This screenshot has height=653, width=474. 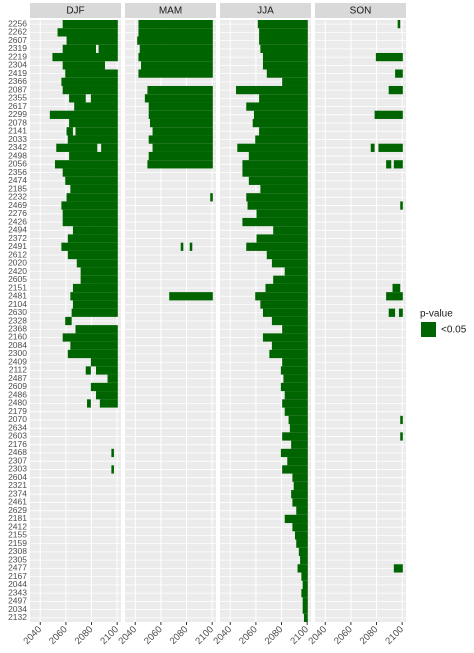 I want to click on y-tick-label: 2087, so click(x=17, y=89).